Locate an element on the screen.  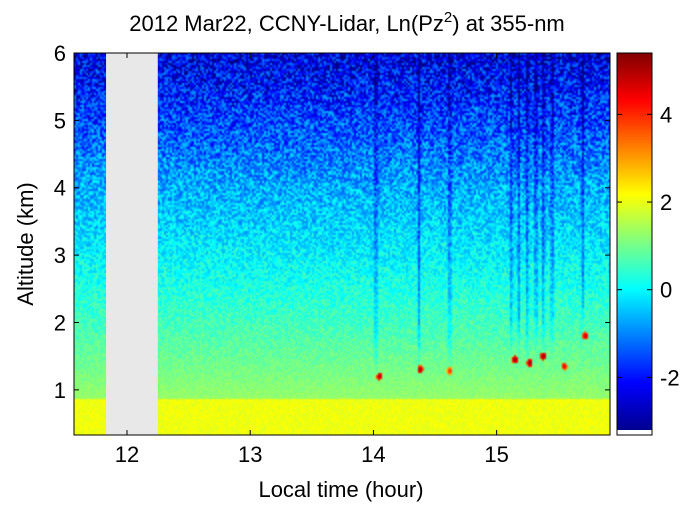
colorbar-ticks: -2 0 2 4 is located at coordinates (648, 246).